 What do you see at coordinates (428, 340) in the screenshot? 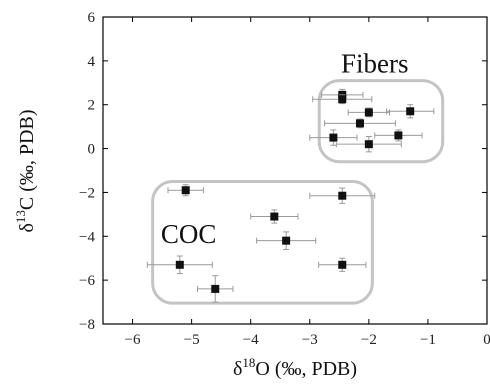
I see `x-tick-label: −1` at bounding box center [428, 340].